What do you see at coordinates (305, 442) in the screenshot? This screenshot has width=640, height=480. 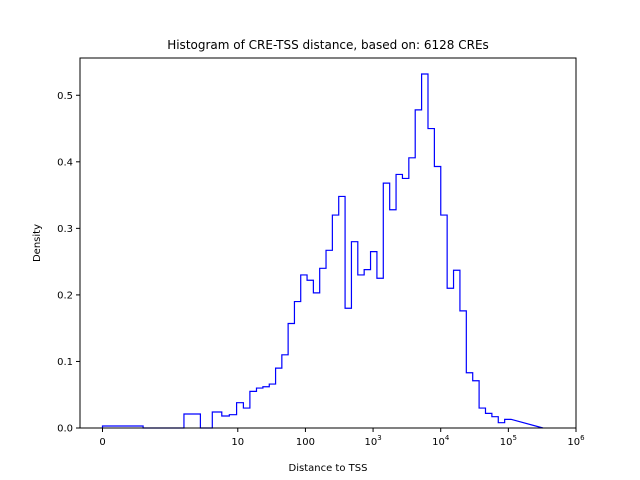 I see `x-tick-label: 100` at bounding box center [305, 442].